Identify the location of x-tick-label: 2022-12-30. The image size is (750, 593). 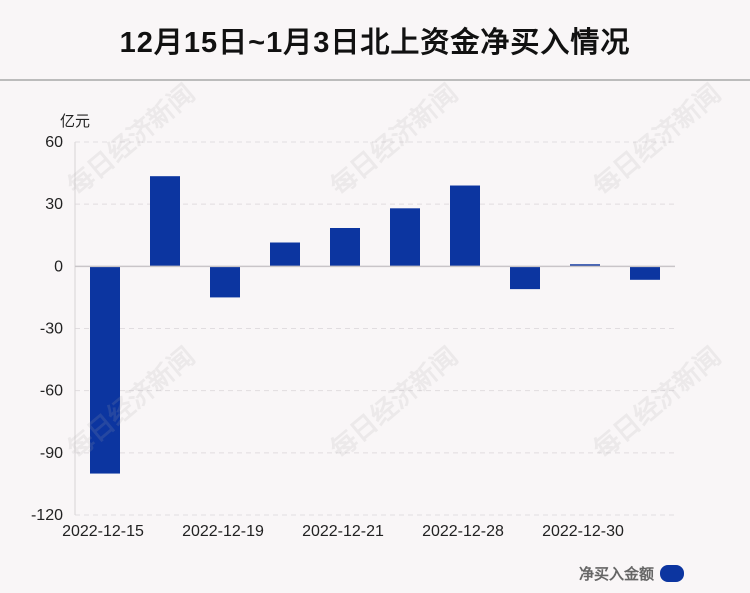
(583, 531).